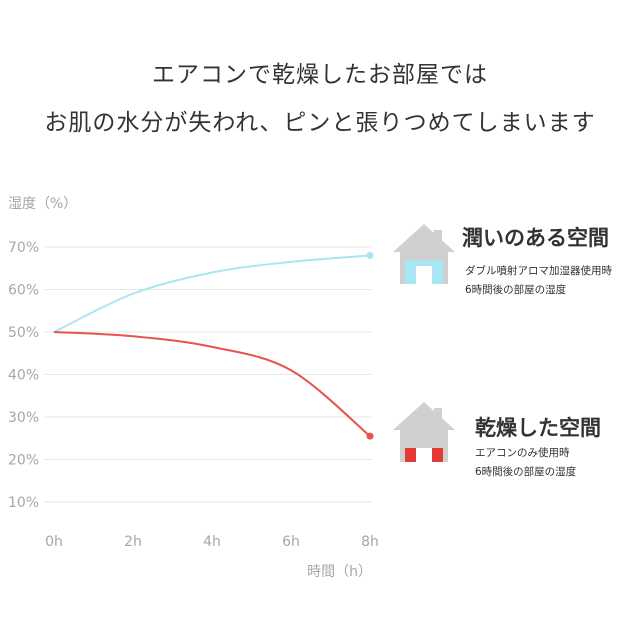  I want to click on legend-dry-title: 乾燥した空間, so click(538, 428).